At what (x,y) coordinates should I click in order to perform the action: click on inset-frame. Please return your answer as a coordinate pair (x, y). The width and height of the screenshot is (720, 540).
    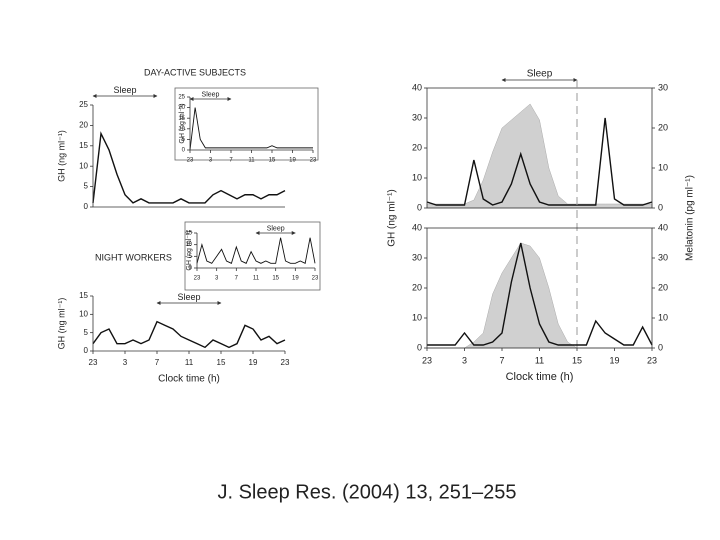
    Looking at the image, I should click on (252, 256).